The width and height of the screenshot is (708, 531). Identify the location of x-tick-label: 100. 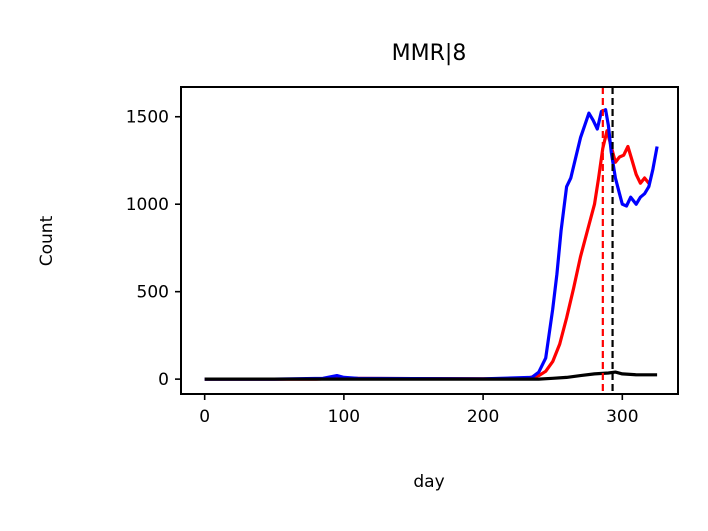
(344, 417).